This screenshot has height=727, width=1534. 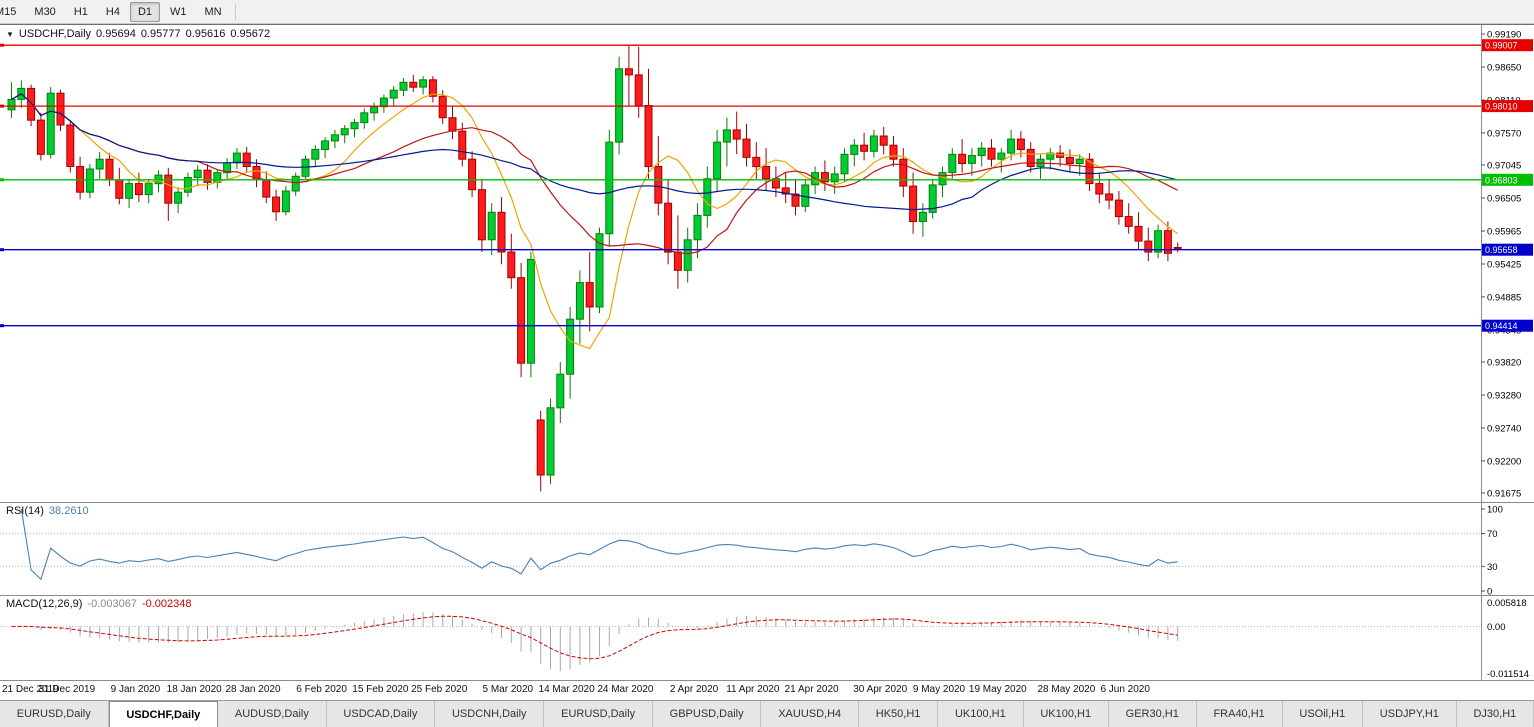 What do you see at coordinates (80, 11) in the screenshot?
I see `timeframe-button-h1: H1` at bounding box center [80, 11].